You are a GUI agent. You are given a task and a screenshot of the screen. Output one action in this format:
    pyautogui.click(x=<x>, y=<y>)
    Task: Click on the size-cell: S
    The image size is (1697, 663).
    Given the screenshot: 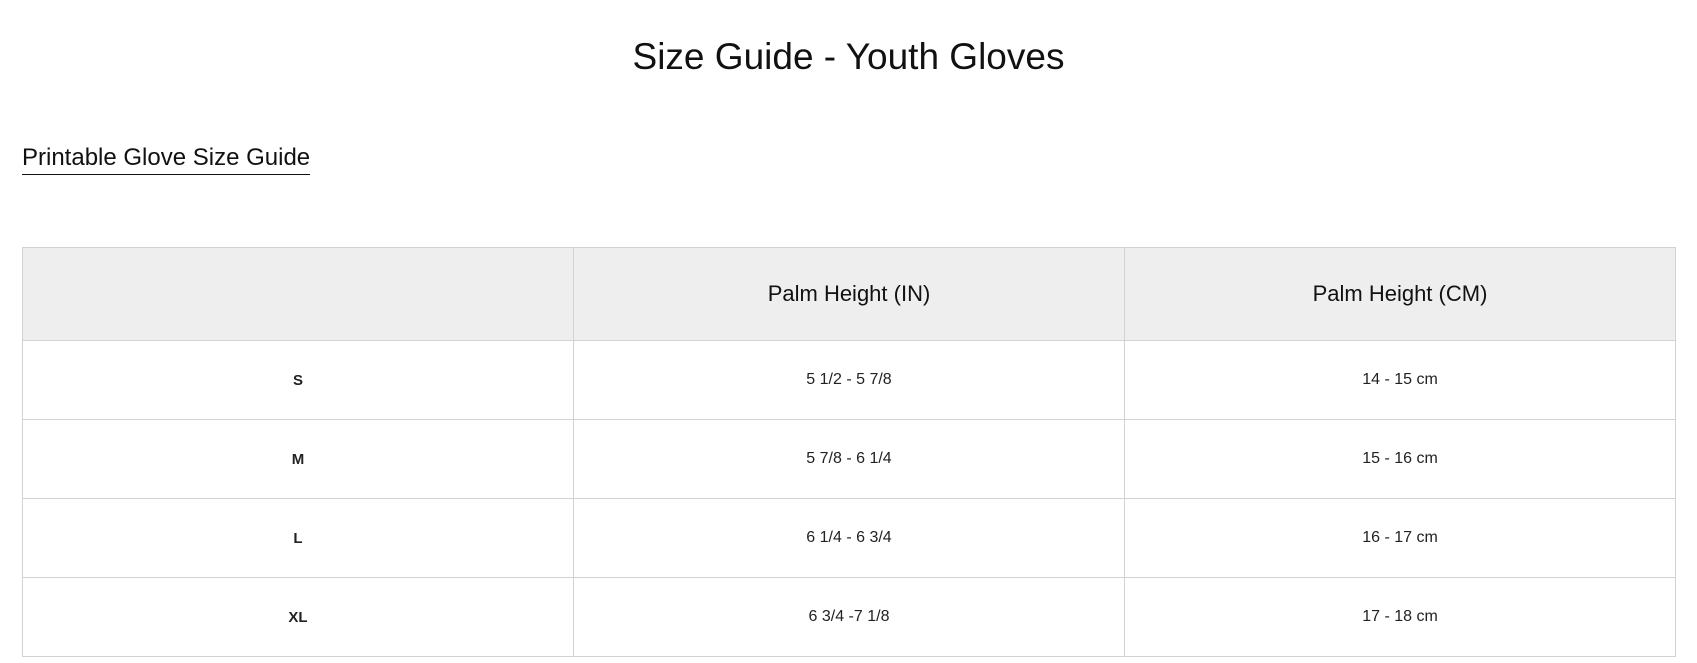 What is the action you would take?
    pyautogui.click(x=298, y=380)
    